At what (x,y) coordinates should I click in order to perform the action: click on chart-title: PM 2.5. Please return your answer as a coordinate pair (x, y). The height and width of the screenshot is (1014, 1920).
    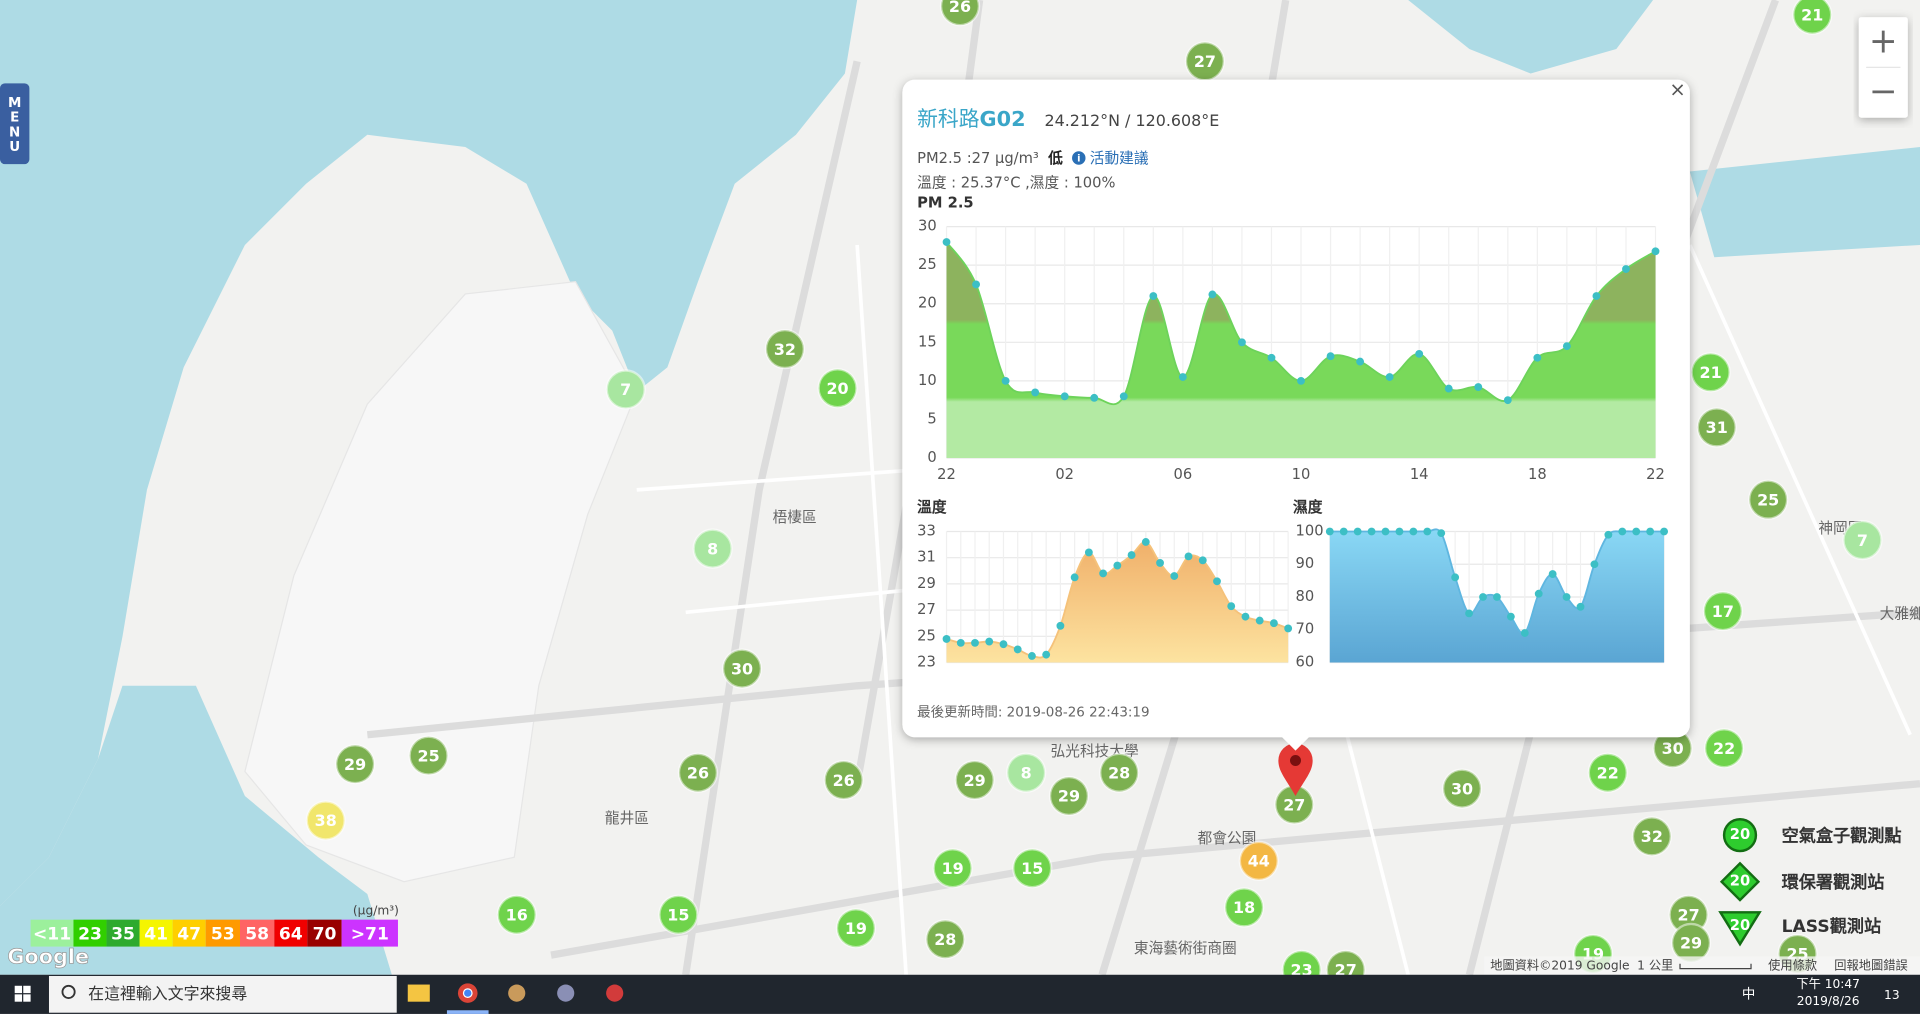
    Looking at the image, I should click on (945, 202).